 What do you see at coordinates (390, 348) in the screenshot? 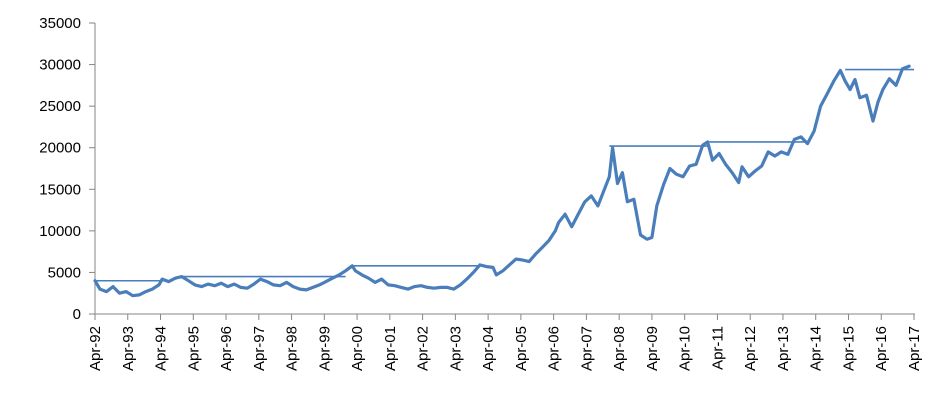
I see `x-tick-label: Apr-01` at bounding box center [390, 348].